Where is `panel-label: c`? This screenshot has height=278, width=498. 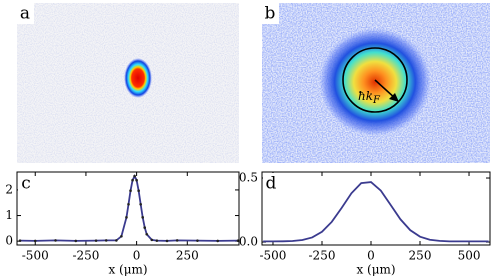 panel-label: c is located at coordinates (26, 184).